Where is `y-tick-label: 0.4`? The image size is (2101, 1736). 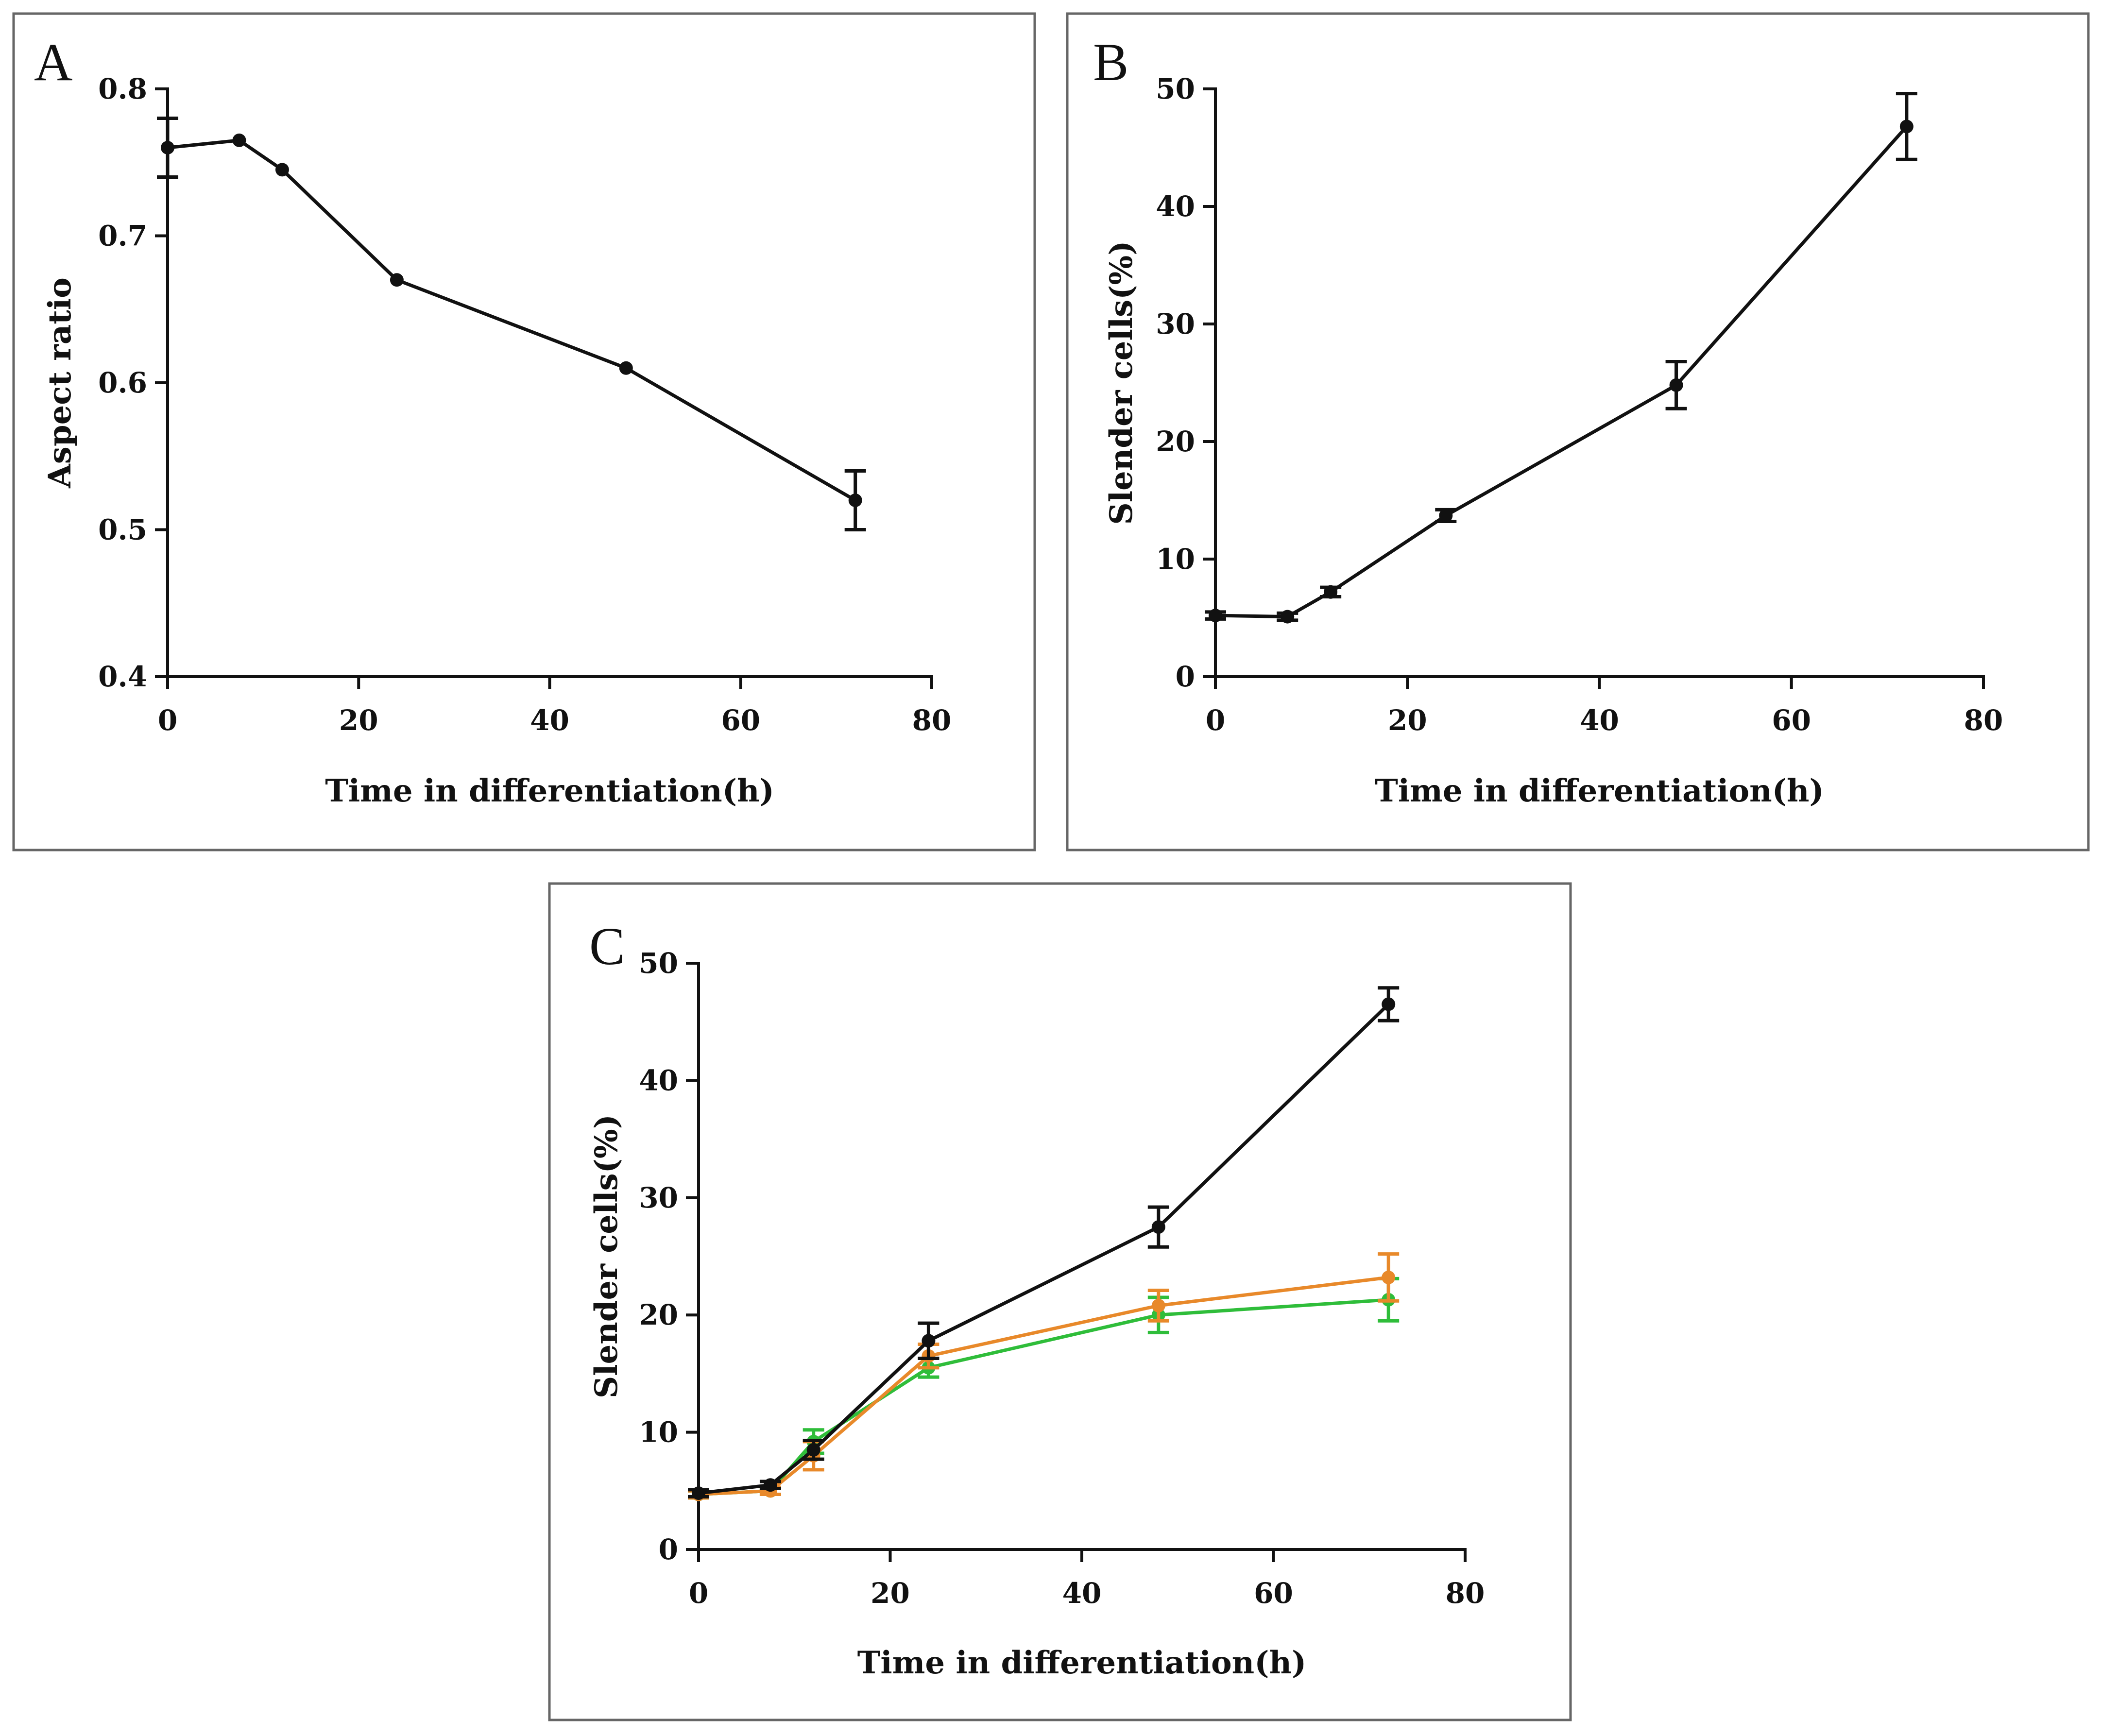 y-tick-label: 0.4 is located at coordinates (122, 676).